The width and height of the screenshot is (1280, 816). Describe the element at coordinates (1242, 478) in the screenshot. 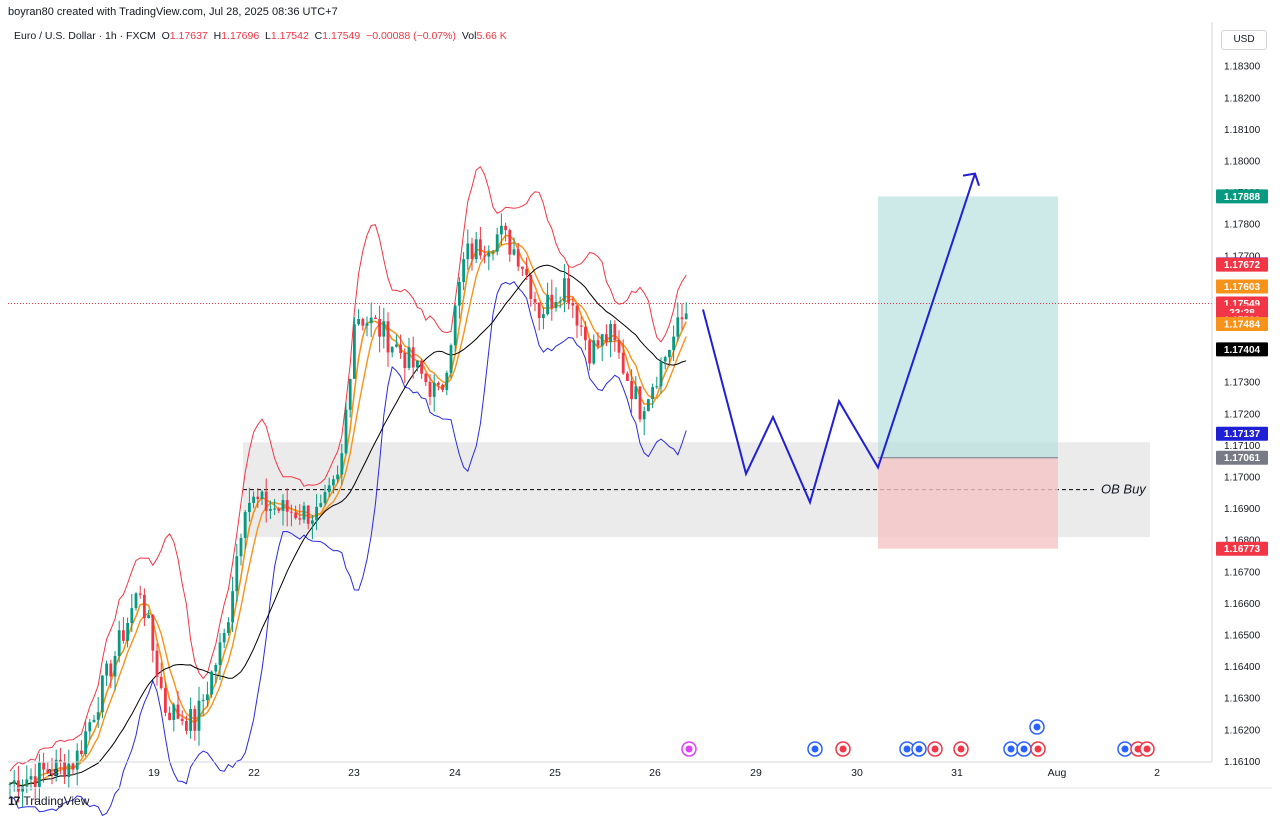

I see `y-tick-label: 1.17000` at that location.